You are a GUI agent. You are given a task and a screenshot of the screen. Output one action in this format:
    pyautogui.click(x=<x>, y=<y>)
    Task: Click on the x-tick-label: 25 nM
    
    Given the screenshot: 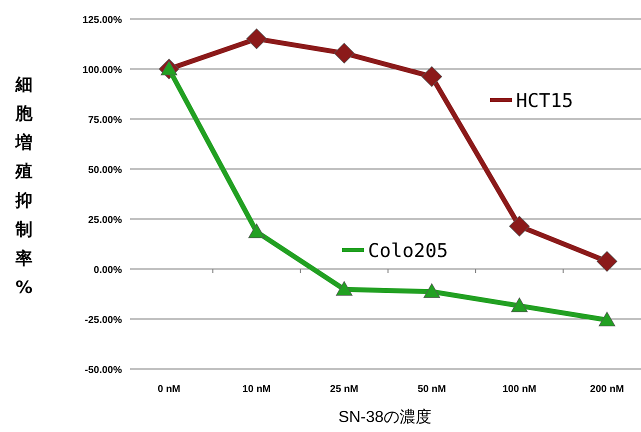 What is the action you would take?
    pyautogui.click(x=344, y=389)
    